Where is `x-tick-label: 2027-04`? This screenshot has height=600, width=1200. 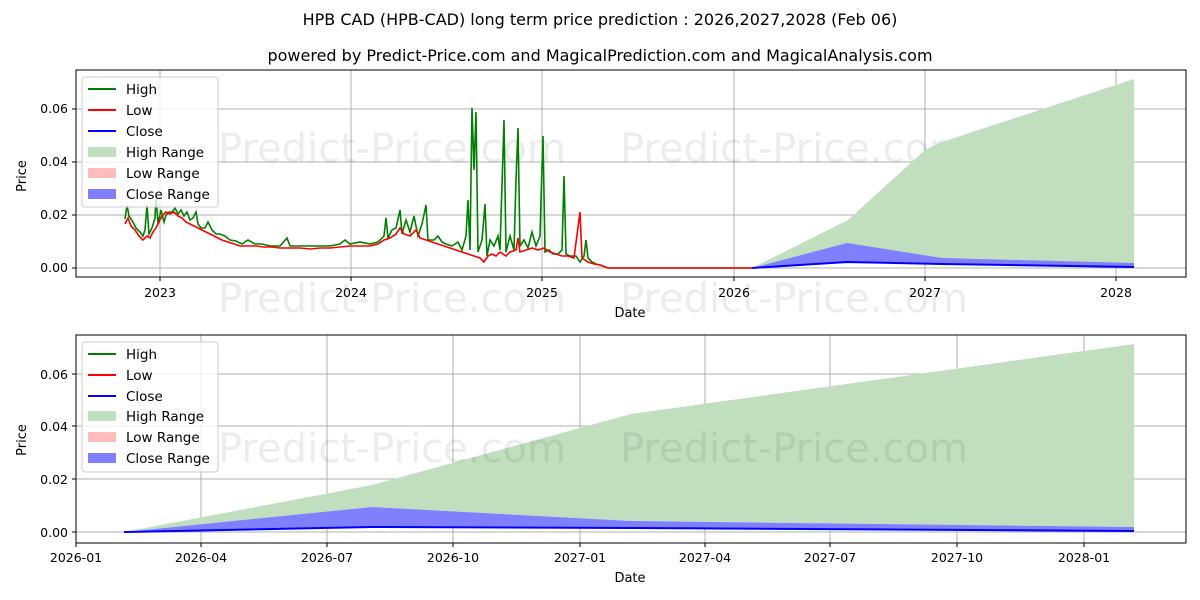 x-tick-label: 2027-04 is located at coordinates (705, 557).